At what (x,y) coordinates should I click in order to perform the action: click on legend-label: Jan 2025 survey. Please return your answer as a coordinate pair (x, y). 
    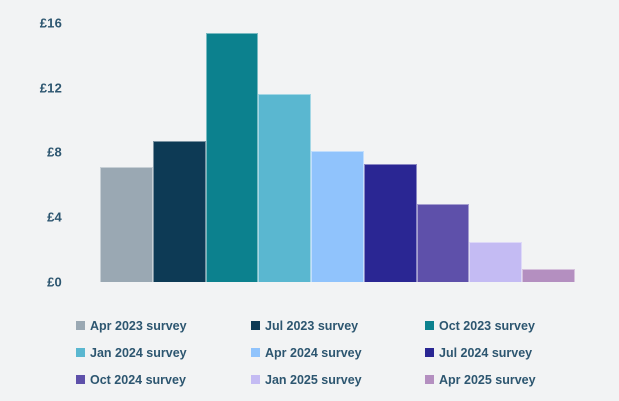
    Looking at the image, I should click on (313, 379).